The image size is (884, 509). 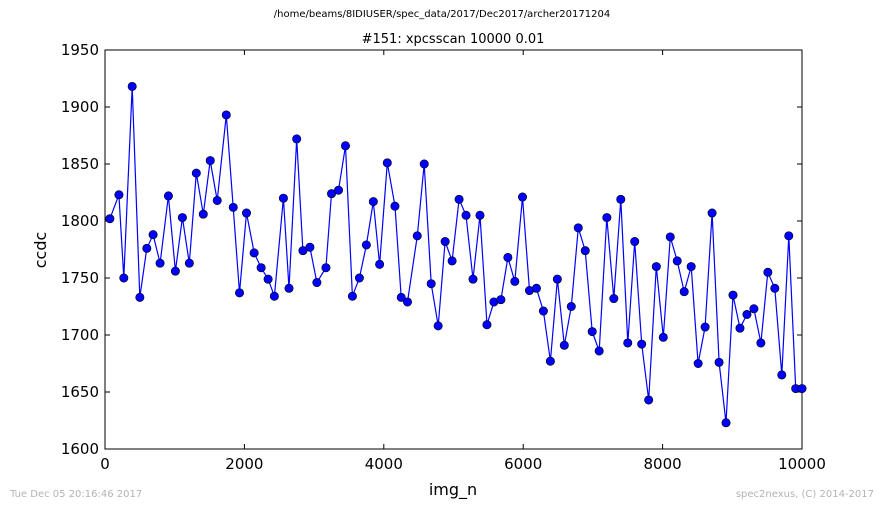 What do you see at coordinates (523, 464) in the screenshot?
I see `x-tick-label: 6000` at bounding box center [523, 464].